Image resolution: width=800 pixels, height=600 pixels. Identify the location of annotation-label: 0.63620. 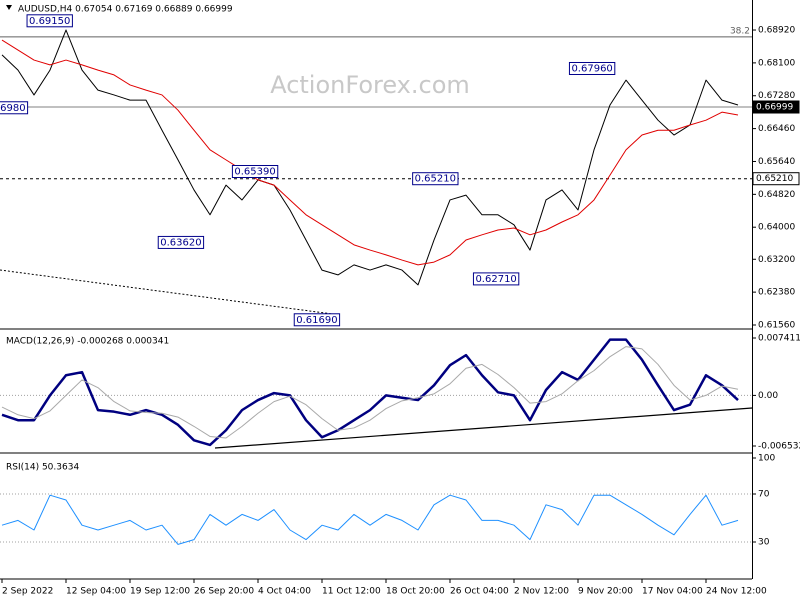
(180, 242).